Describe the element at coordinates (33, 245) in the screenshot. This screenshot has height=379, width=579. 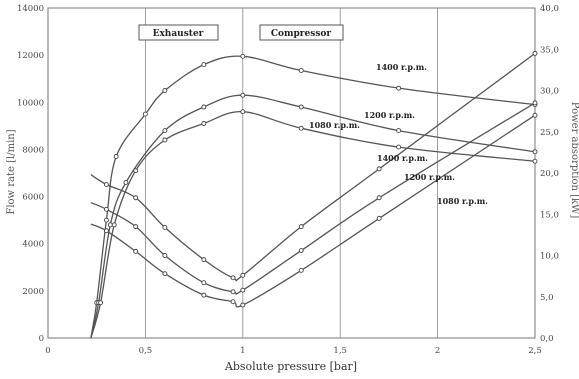
I see `y-left-tick-label: 4000` at that location.